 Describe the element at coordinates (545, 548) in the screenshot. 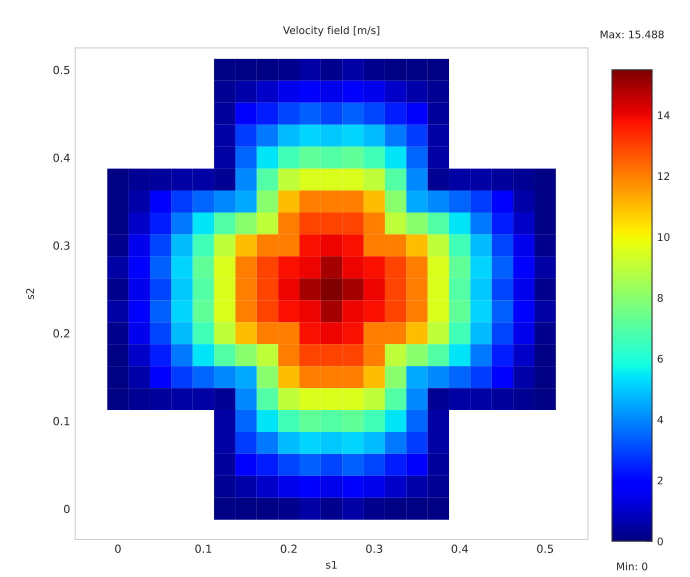

I see `x-tick-label: 0.5` at that location.